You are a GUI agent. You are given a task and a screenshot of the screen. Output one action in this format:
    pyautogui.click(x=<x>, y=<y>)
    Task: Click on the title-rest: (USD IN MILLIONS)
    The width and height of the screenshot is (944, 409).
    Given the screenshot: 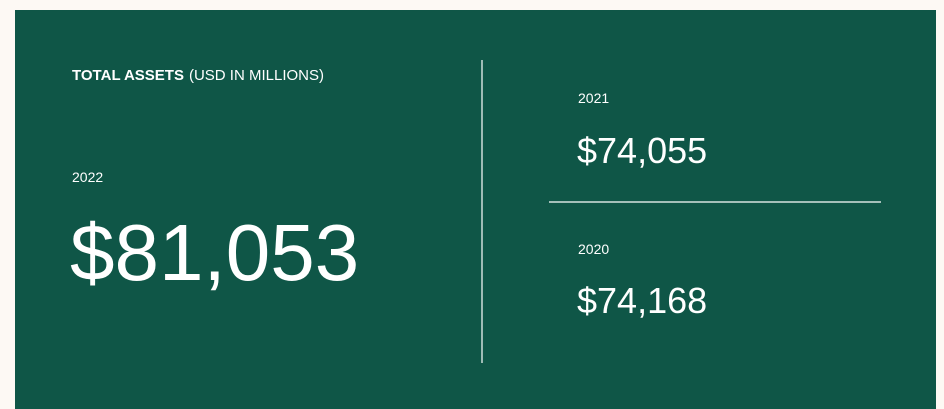 What is the action you would take?
    pyautogui.click(x=256, y=75)
    